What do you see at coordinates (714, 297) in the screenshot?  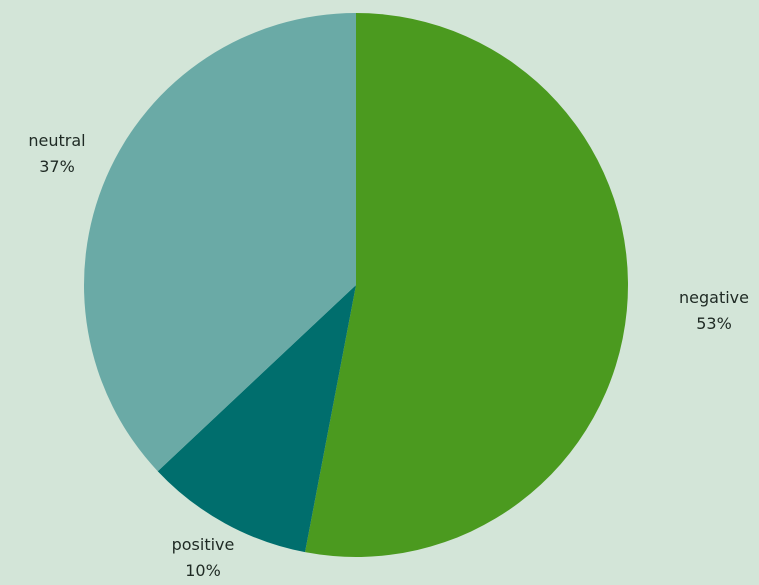 I see `slice-label-negative: negative` at bounding box center [714, 297].